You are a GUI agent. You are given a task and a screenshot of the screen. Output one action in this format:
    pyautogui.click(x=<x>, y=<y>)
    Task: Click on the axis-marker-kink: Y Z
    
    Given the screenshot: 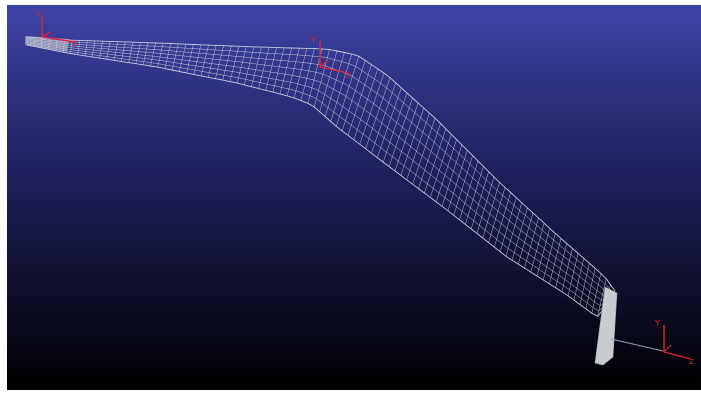 What is the action you would take?
    pyautogui.click(x=330, y=58)
    